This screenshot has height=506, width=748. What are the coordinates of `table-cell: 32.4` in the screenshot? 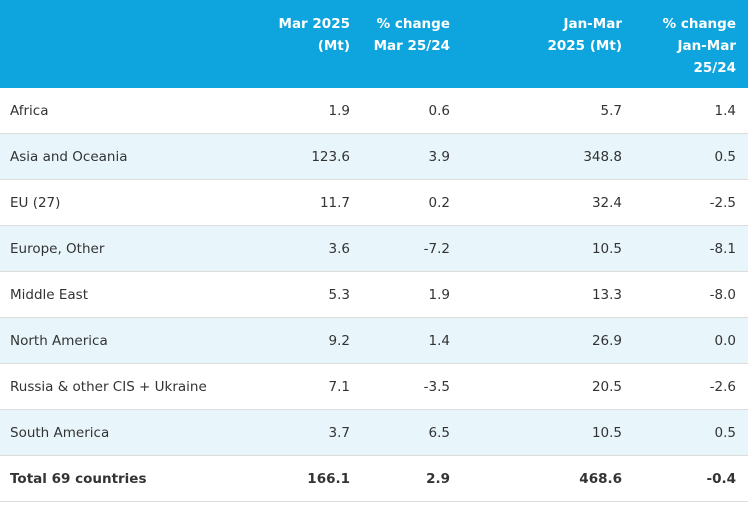 It's located at (546, 202).